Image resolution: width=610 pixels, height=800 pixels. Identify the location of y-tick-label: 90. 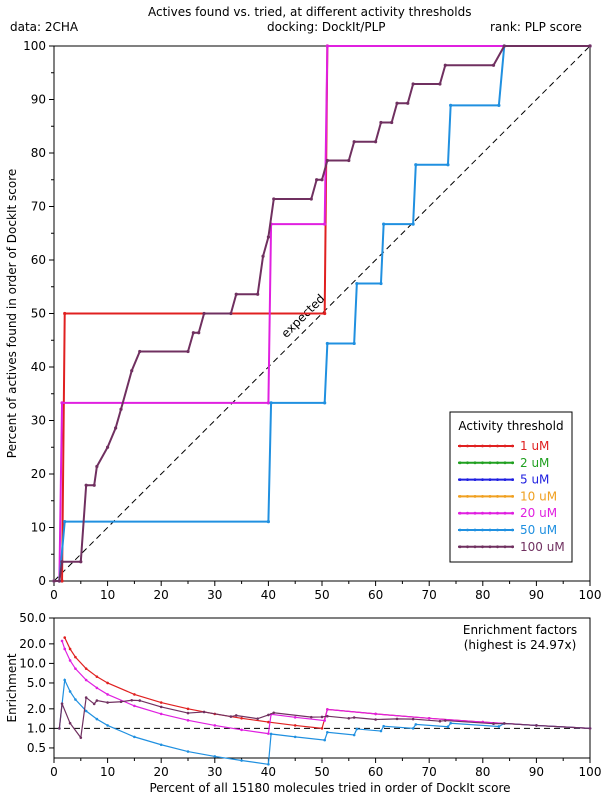
(38, 100).